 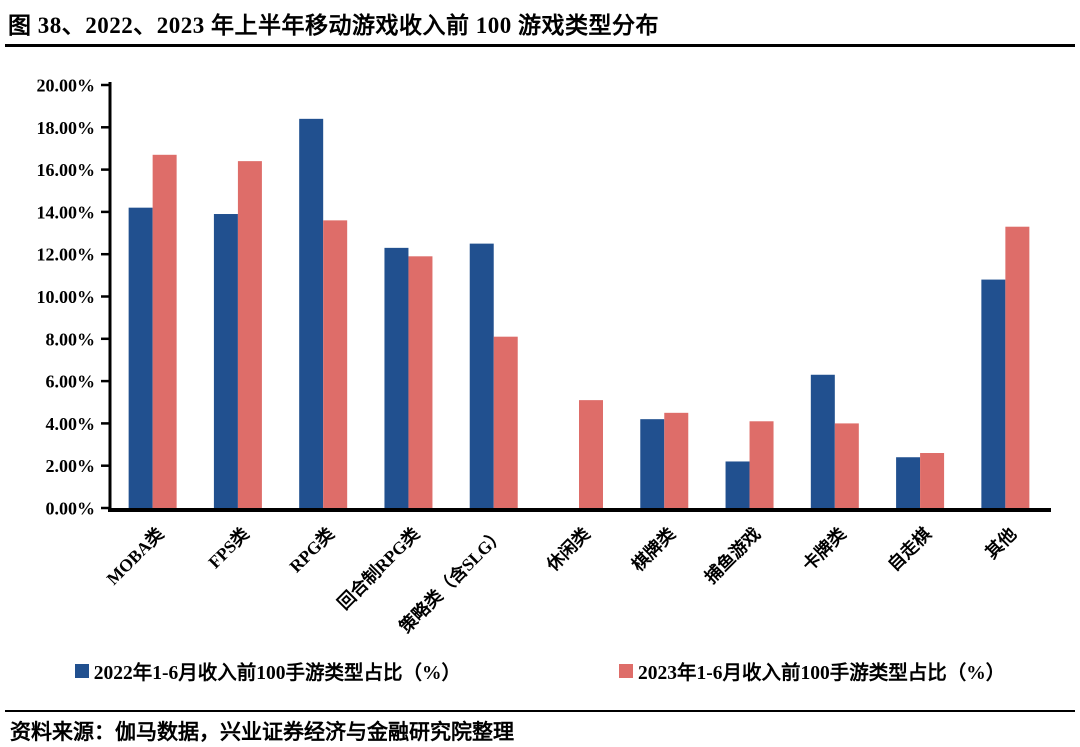 I want to click on bar-2023-FPS类, so click(x=249, y=334).